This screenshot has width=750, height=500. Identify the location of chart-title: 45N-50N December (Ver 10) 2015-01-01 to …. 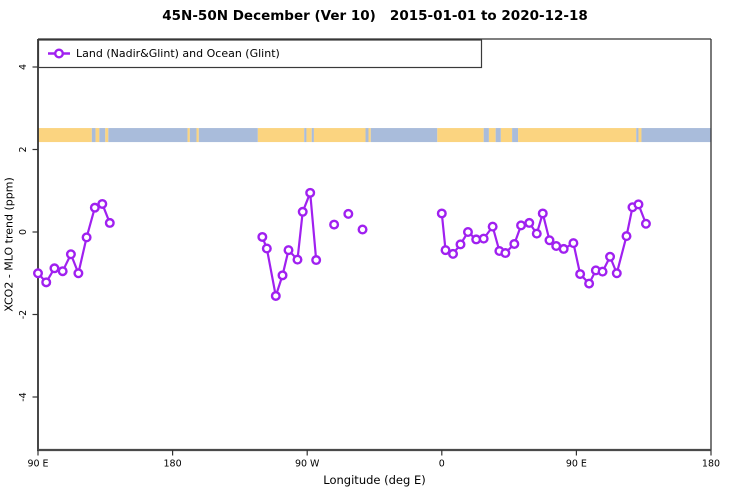
(375, 16).